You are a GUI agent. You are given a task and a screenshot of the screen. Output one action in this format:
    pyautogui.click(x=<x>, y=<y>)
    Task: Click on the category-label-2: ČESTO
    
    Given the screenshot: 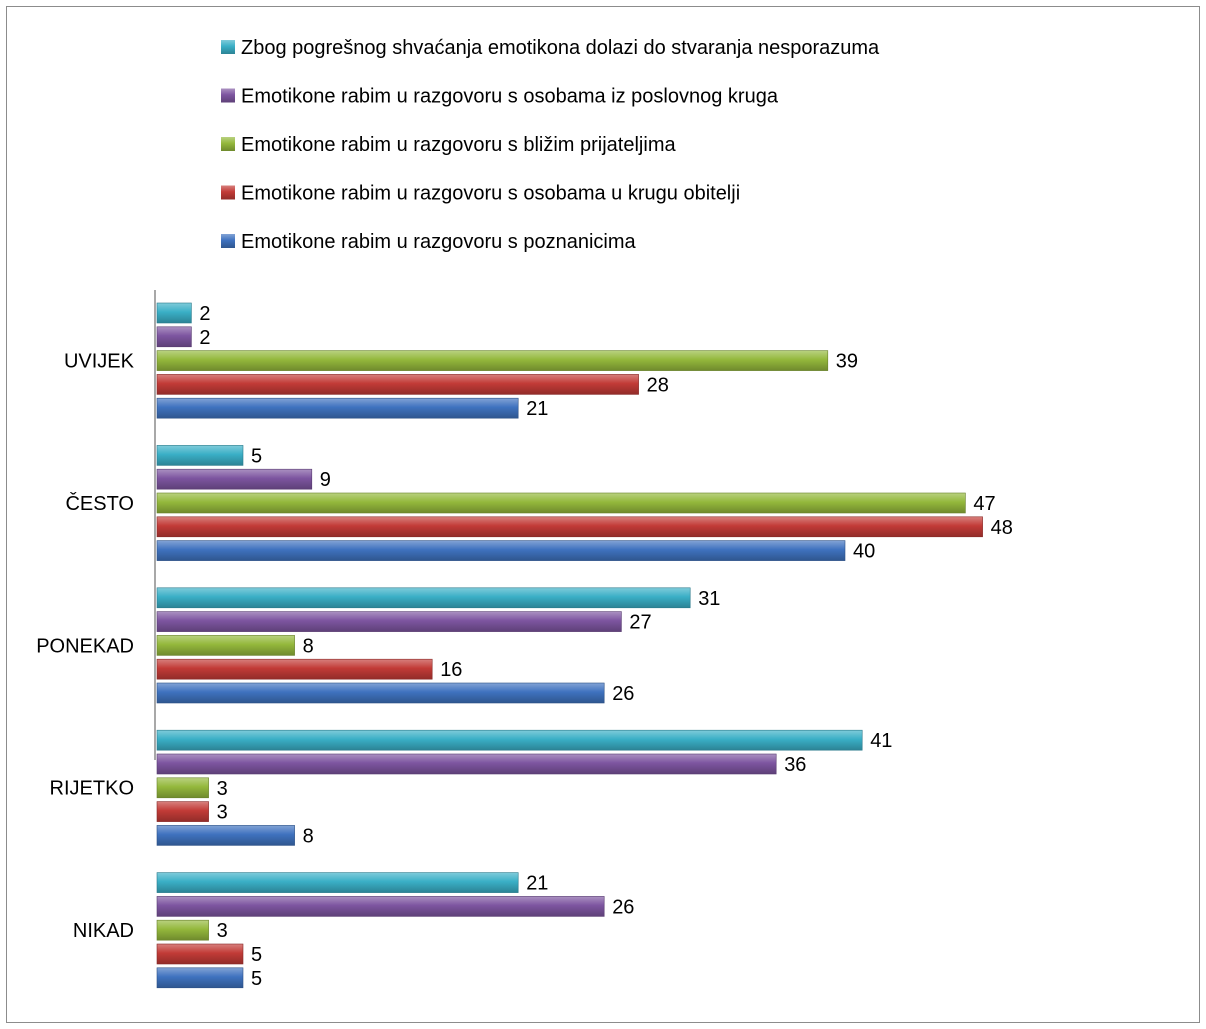 What is the action you would take?
    pyautogui.click(x=99, y=503)
    